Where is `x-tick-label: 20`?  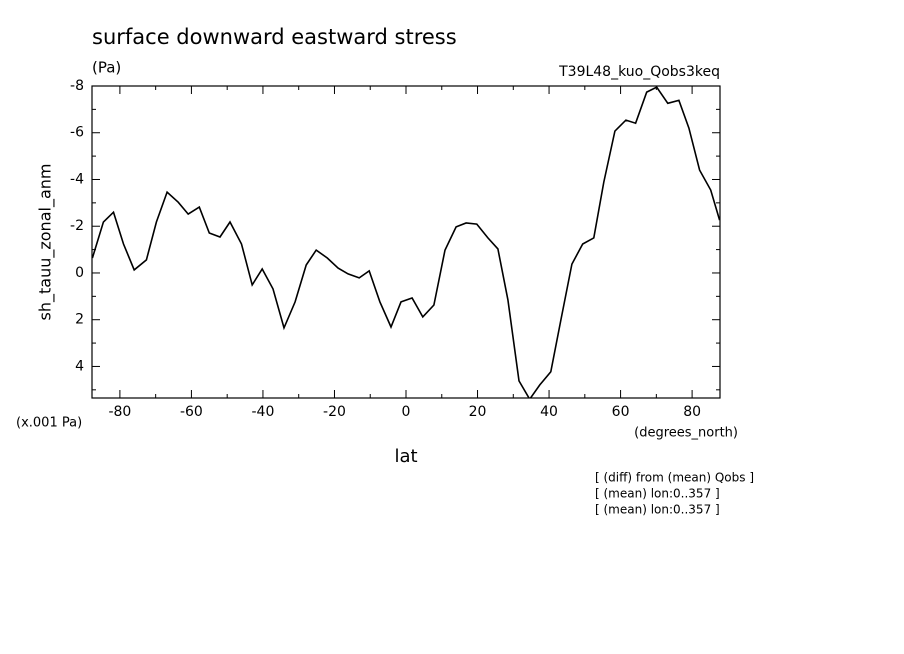 x-tick-label: 20 is located at coordinates (478, 412).